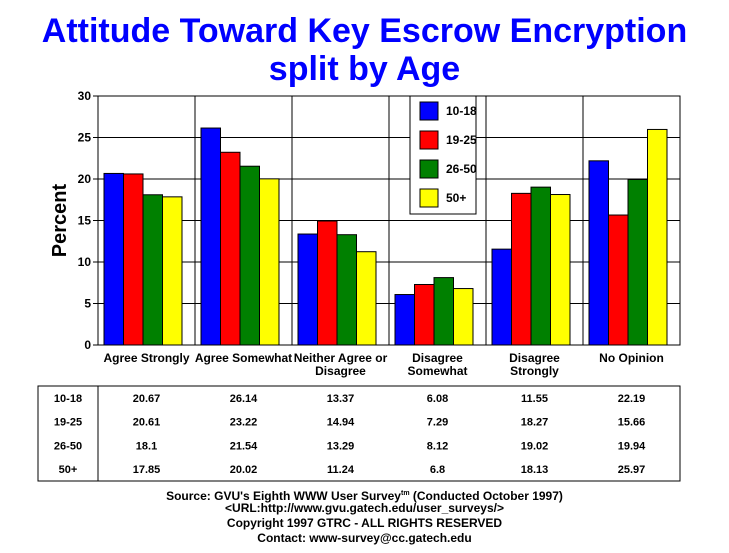  What do you see at coordinates (632, 470) in the screenshot?
I see `table-cell: 25.97` at bounding box center [632, 470].